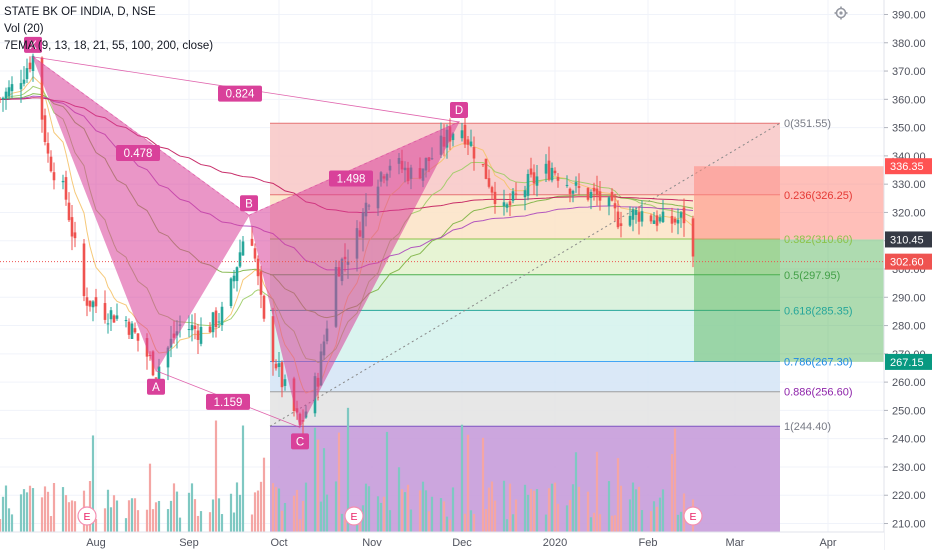 The width and height of the screenshot is (932, 550). I want to click on pattern-point-b: B, so click(249, 203).